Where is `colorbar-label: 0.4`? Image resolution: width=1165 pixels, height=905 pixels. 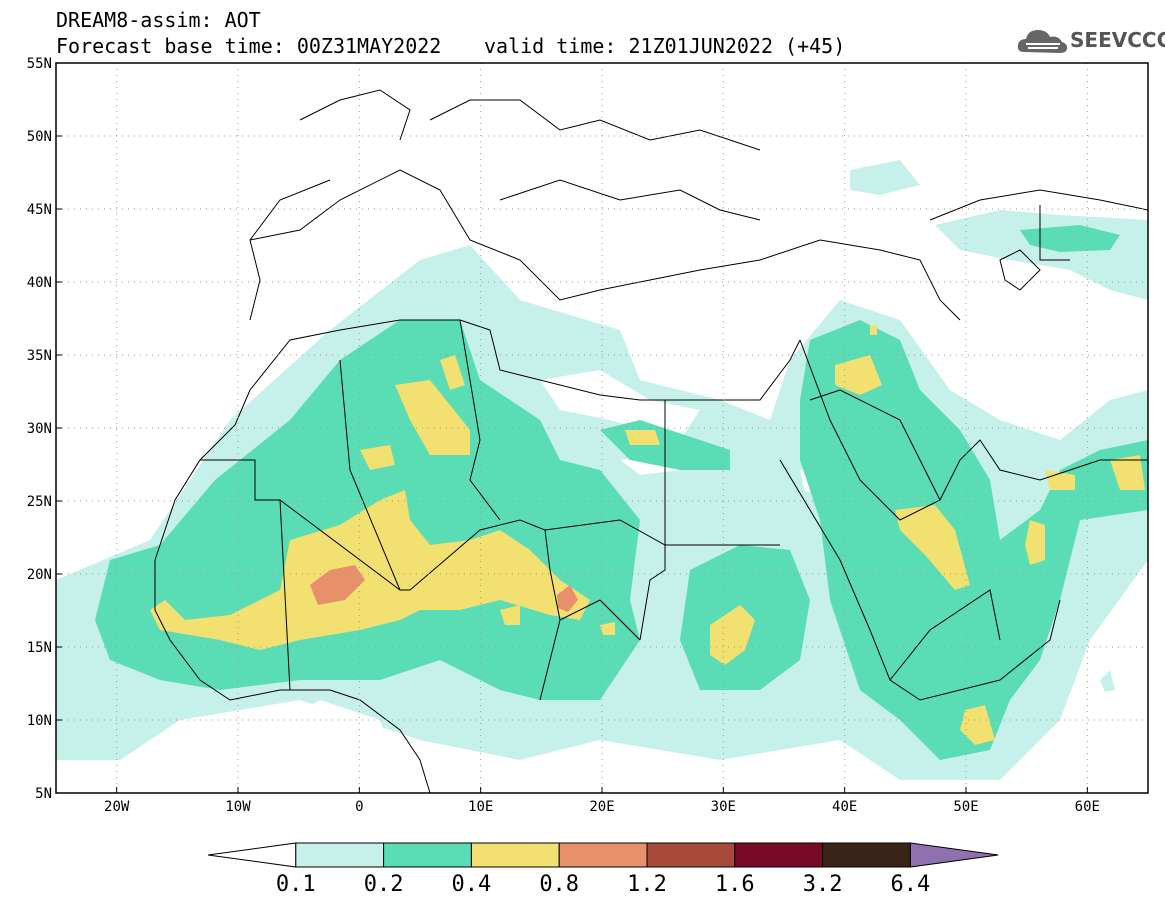 colorbar-label: 0.4 is located at coordinates (472, 884).